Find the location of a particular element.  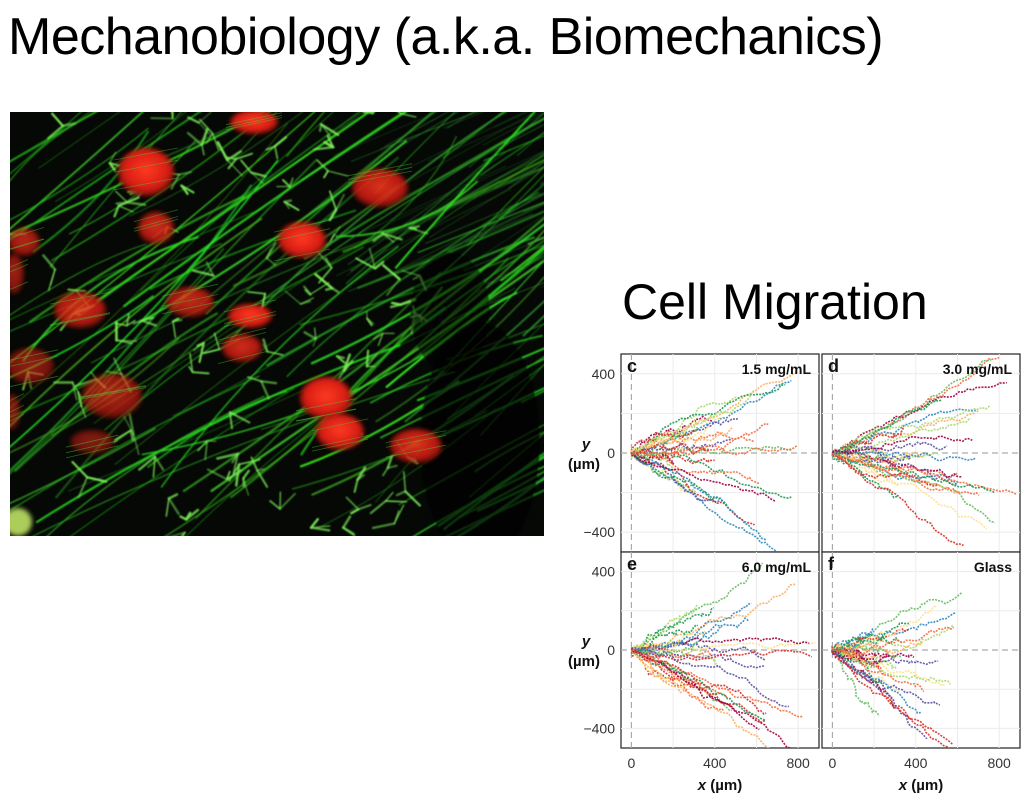

x-axis-label: x (µm) is located at coordinates (920, 785).